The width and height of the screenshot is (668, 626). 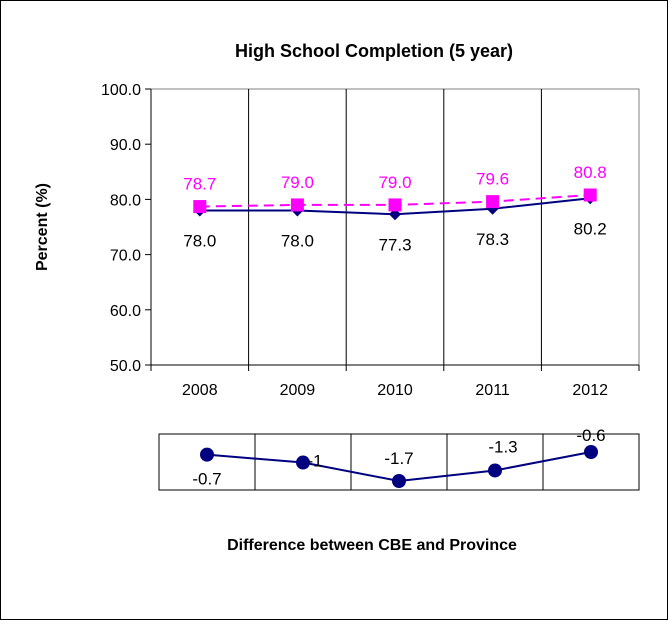 What do you see at coordinates (125, 366) in the screenshot?
I see `y-tick-label: 50.0` at bounding box center [125, 366].